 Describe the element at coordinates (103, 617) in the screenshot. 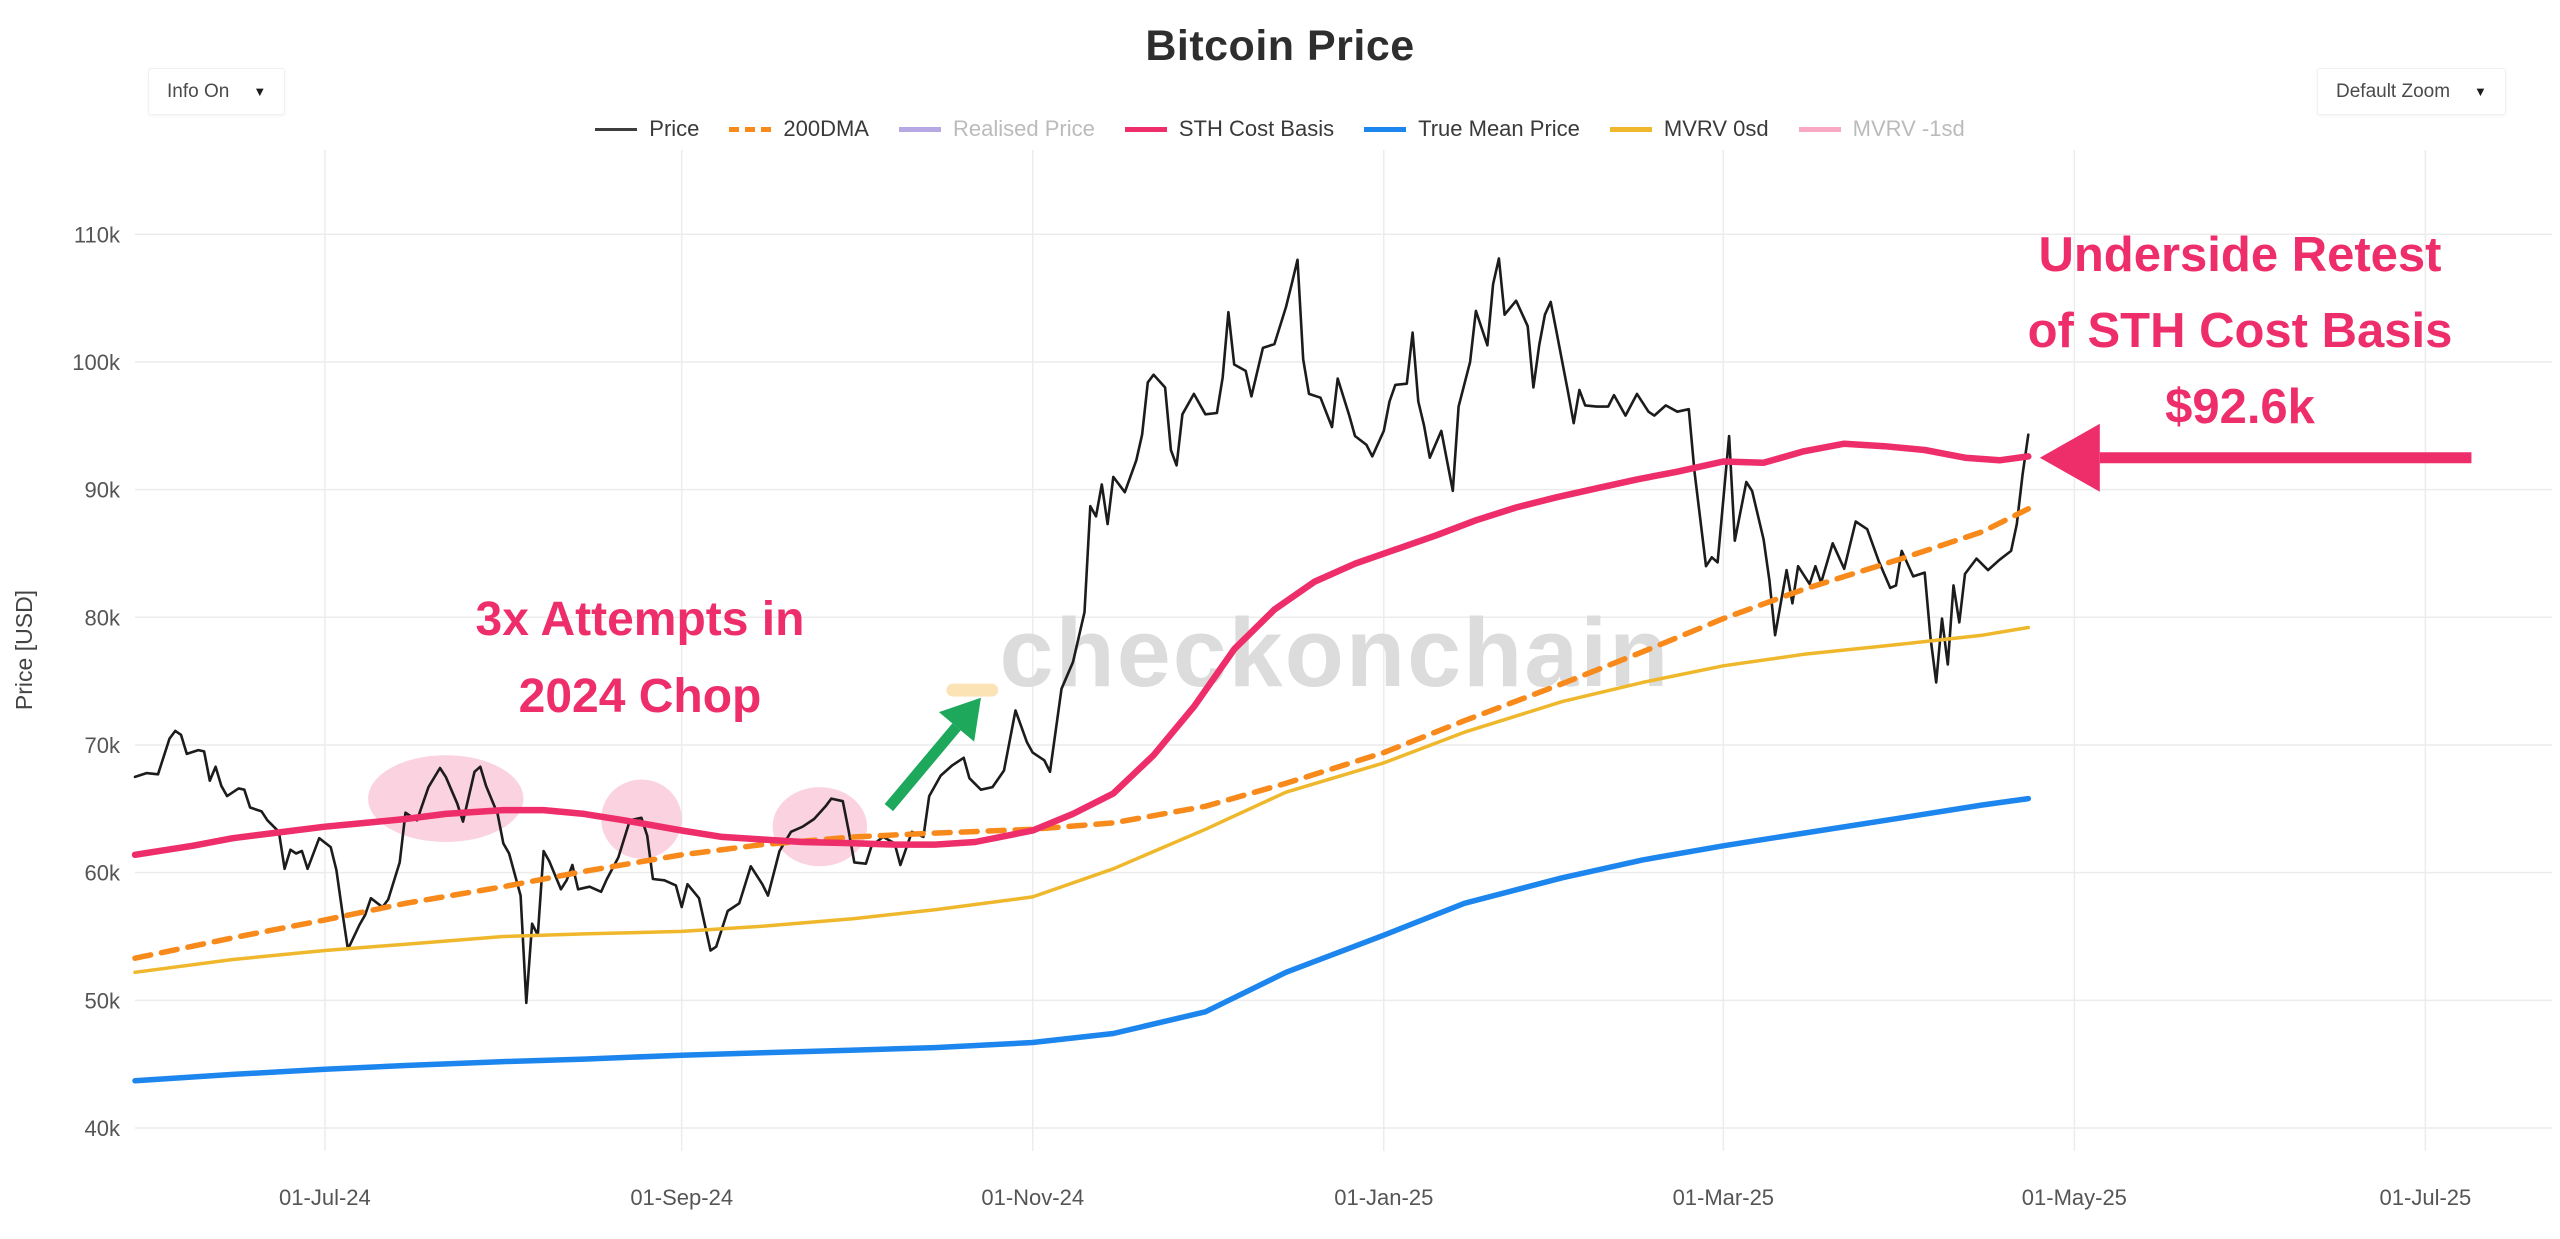

I see `y-tick-label: 80k` at that location.